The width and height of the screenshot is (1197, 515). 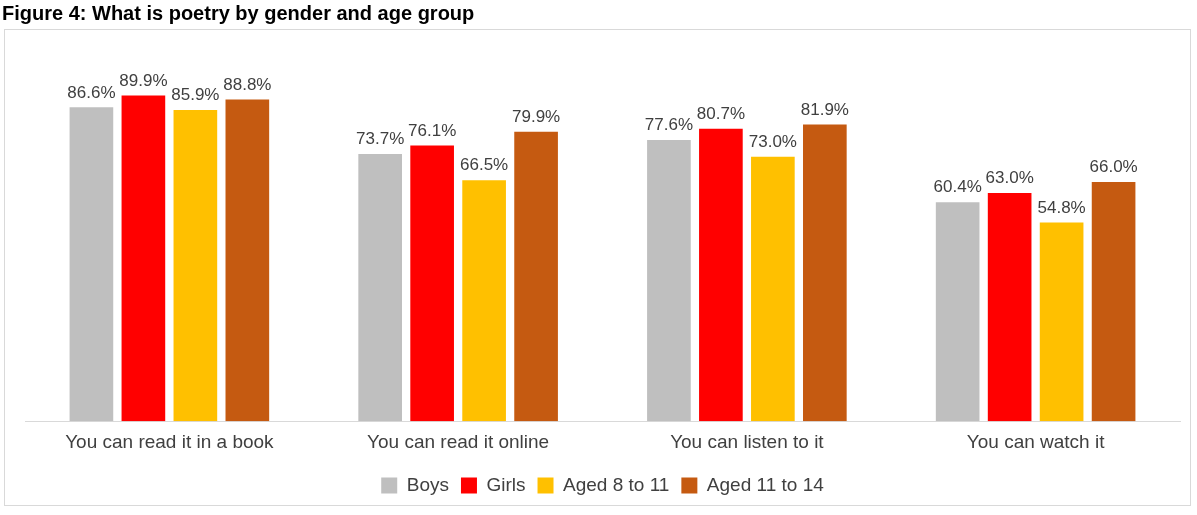 I want to click on data-label: 73.0%, so click(x=772, y=141).